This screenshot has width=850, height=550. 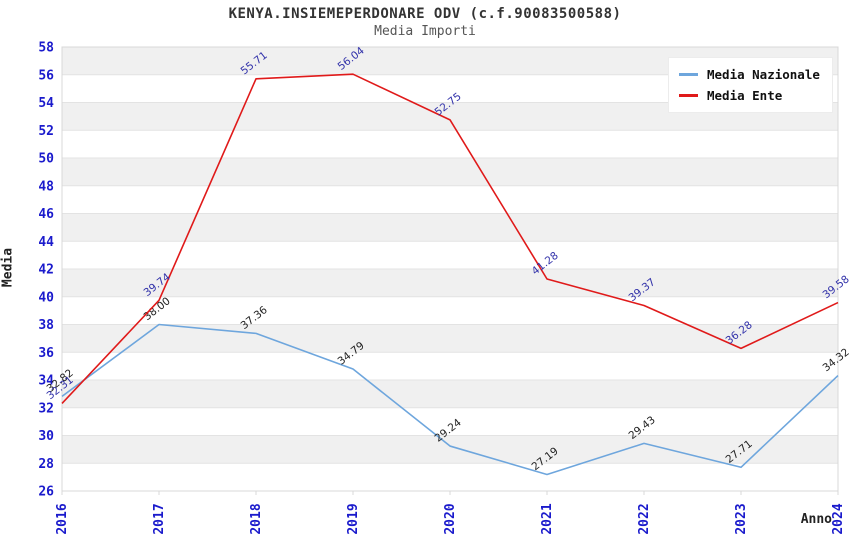 What do you see at coordinates (688, 74) in the screenshot?
I see `legend-swatch-nazionale-icon` at bounding box center [688, 74].